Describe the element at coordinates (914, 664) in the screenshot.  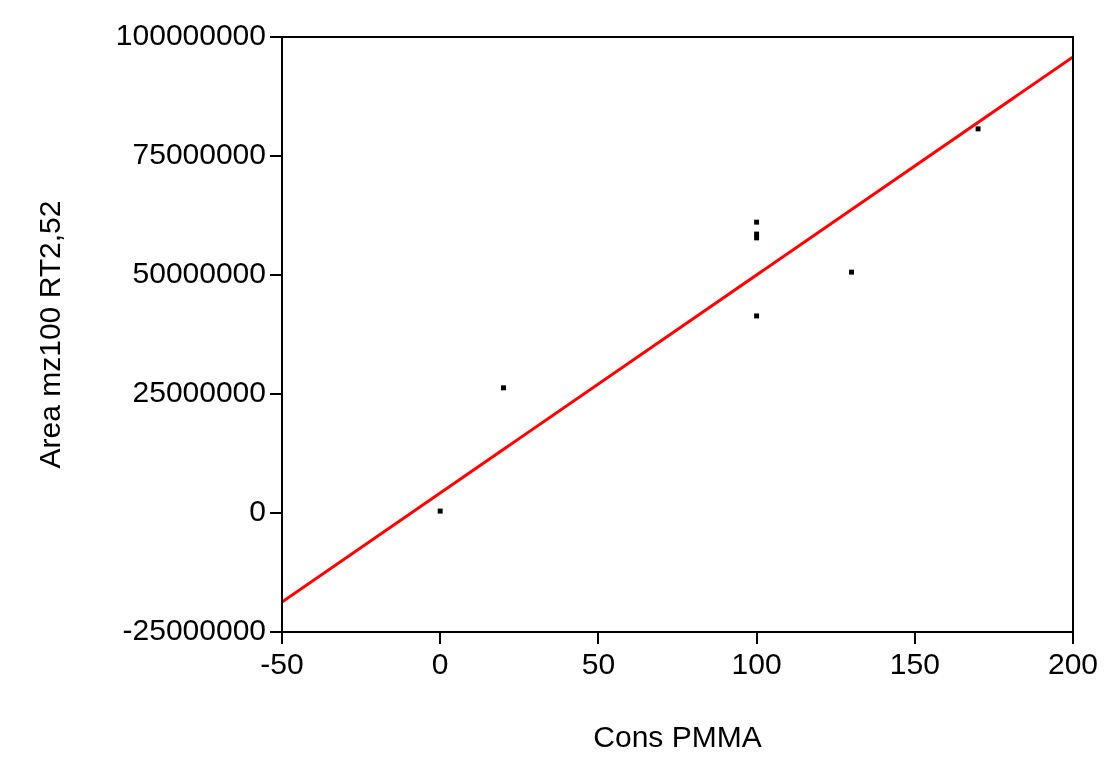
I see `x-tick-label: 150` at that location.